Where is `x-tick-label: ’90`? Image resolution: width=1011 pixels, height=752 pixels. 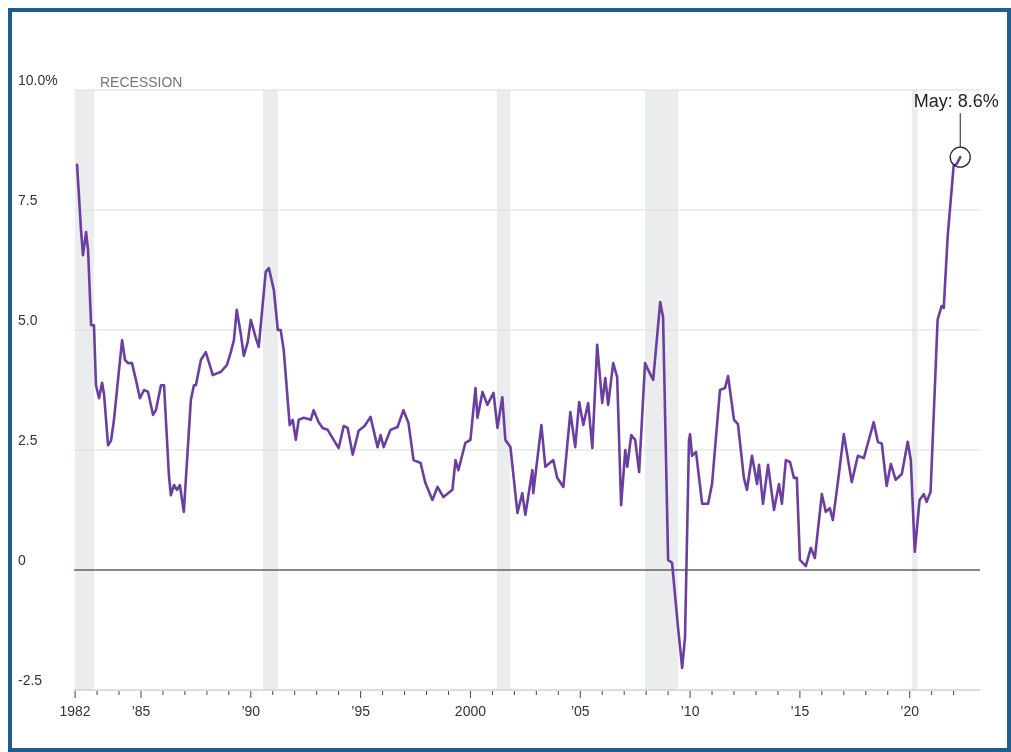 x-tick-label: ’90 is located at coordinates (251, 711).